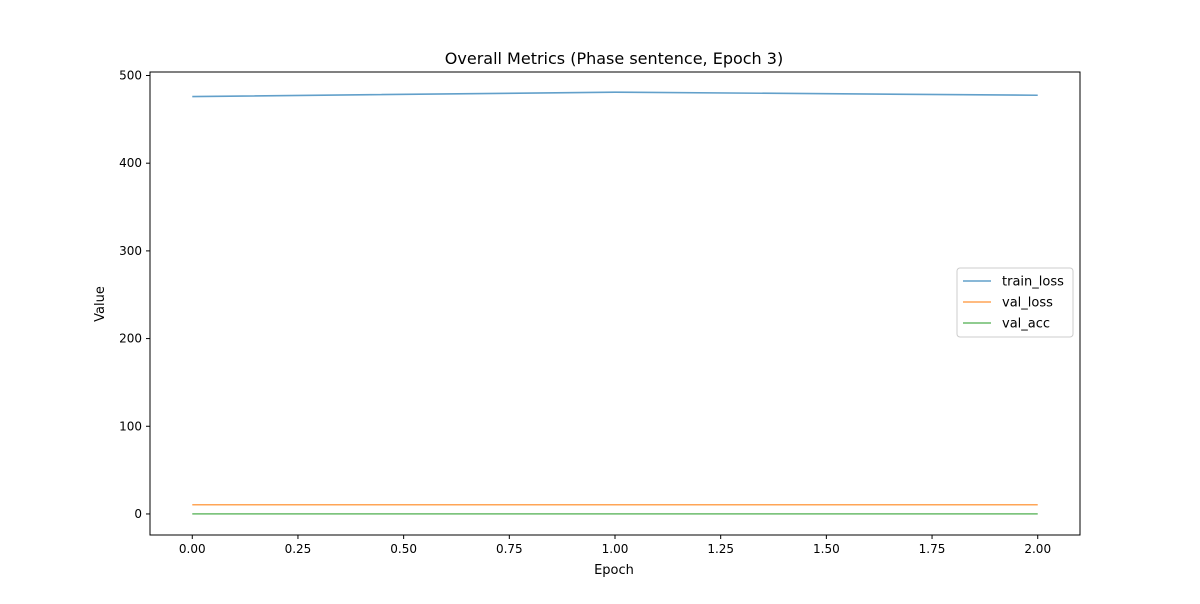  Describe the element at coordinates (298, 549) in the screenshot. I see `x-tick-label: 0.25` at that location.